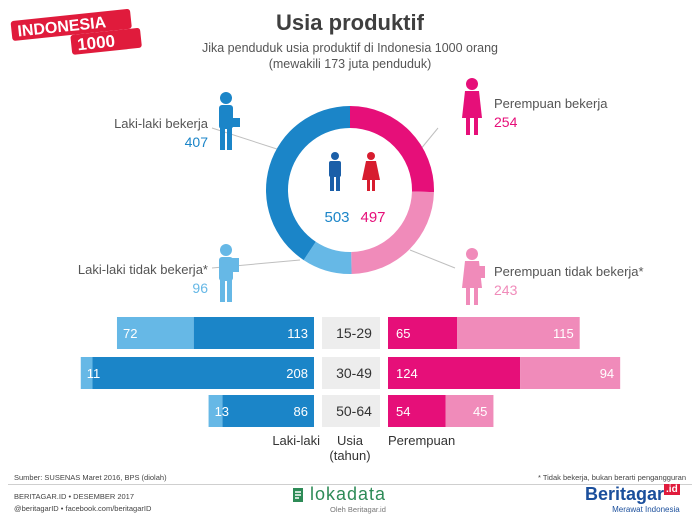 The image size is (700, 525). I want to click on value-label-male-not-working: 11, so click(94, 373).